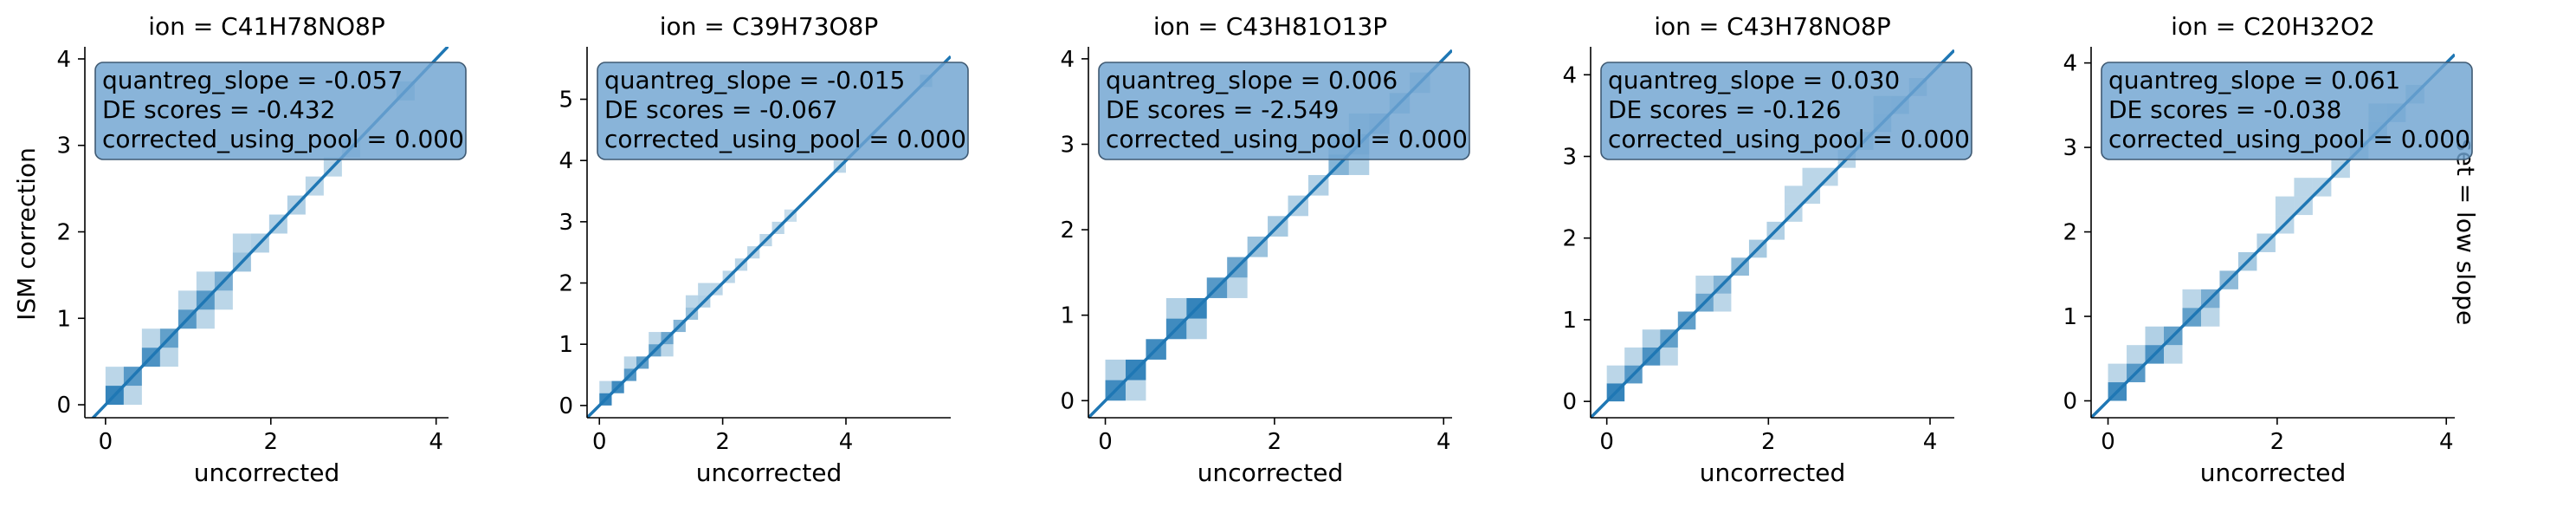 The image size is (2576, 507). I want to click on facet-row-label: set = low slope, so click(2465, 232).